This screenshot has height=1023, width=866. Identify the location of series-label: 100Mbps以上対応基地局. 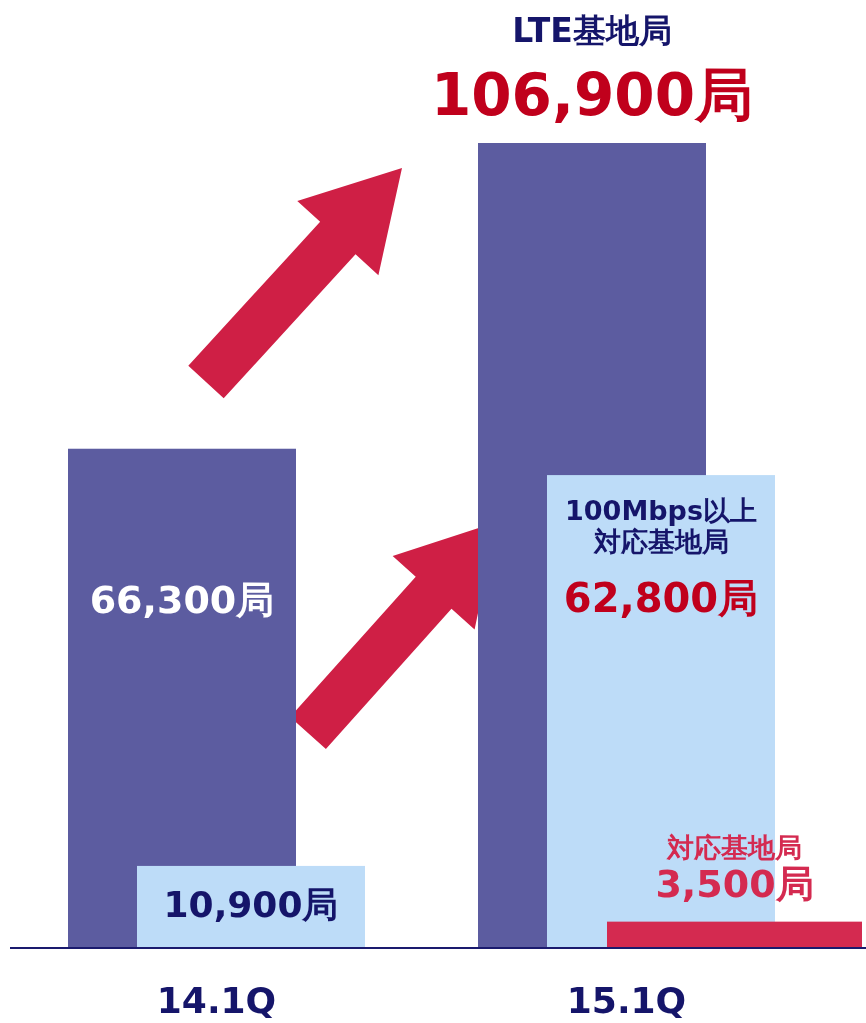
(661, 526).